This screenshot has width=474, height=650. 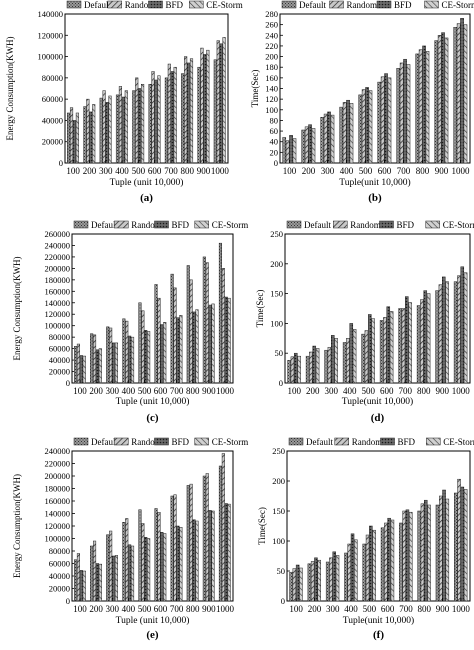 What do you see at coordinates (59, 360) in the screenshot?
I see `y-tick-label: 40000` at bounding box center [59, 360].